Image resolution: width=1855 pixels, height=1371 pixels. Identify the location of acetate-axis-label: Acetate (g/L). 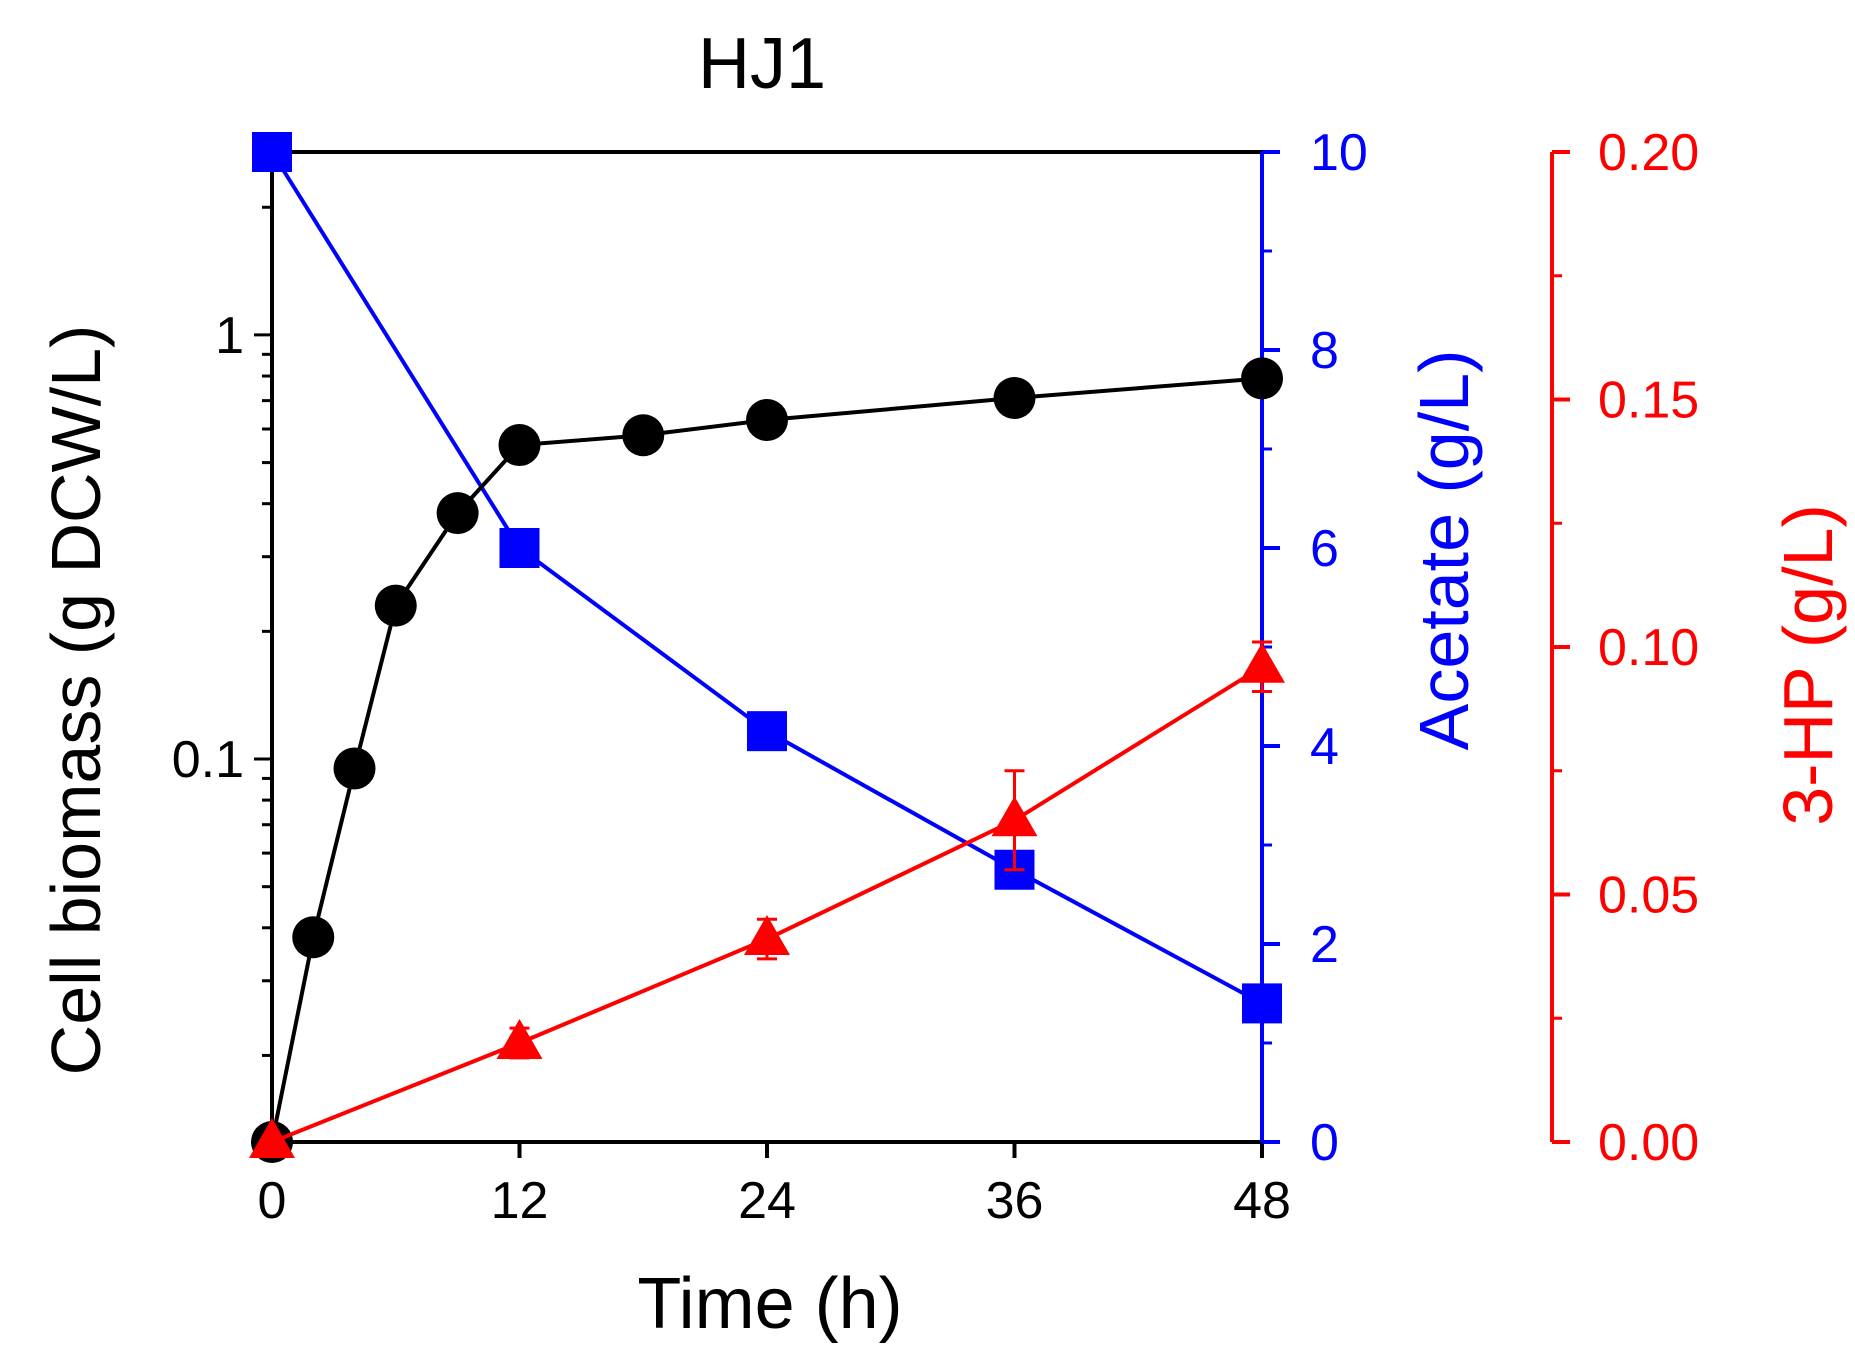
(1444, 550).